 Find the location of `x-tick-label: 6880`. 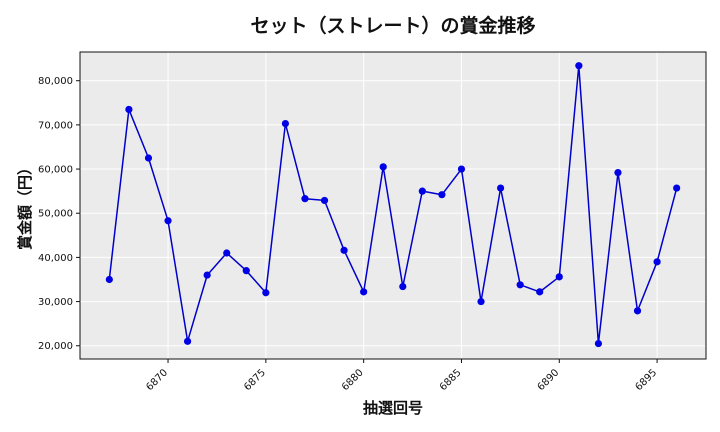

x-tick-label: 6880 is located at coordinates (353, 380).